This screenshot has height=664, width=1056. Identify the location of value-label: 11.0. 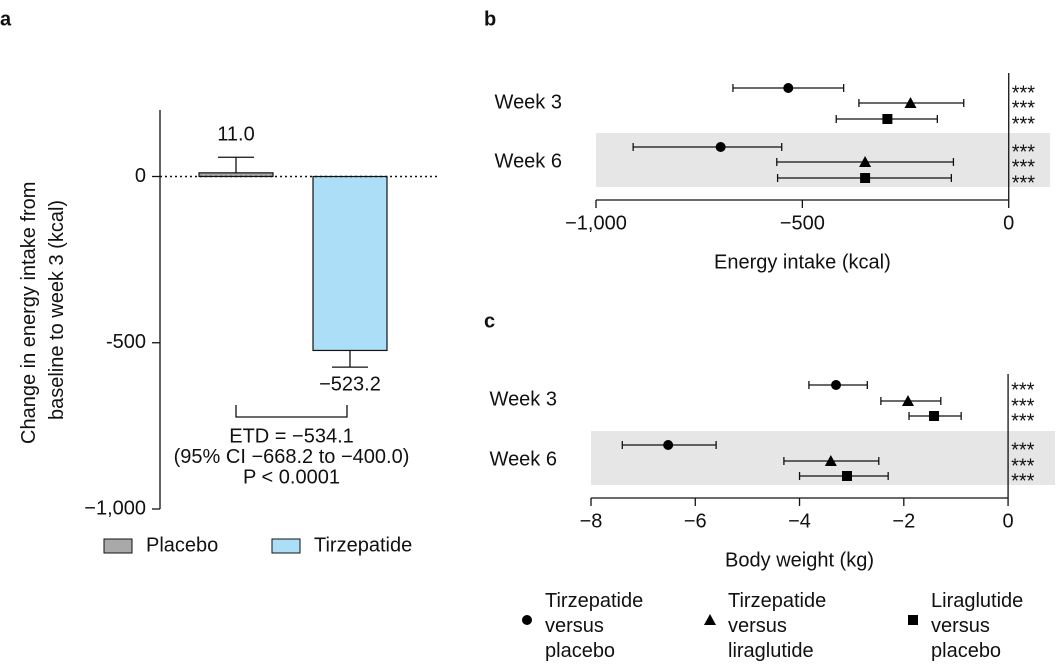
(235, 134).